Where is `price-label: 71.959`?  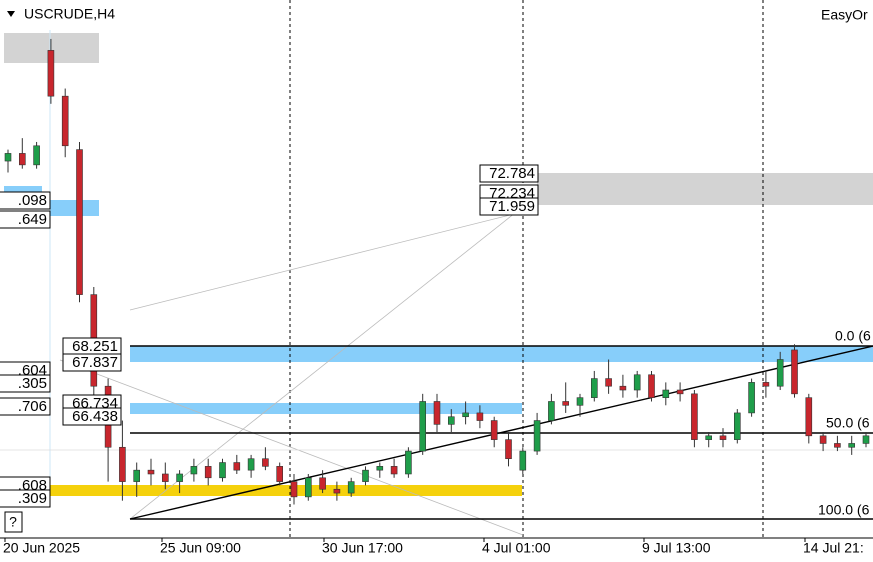
price-label: 71.959 is located at coordinates (512, 206).